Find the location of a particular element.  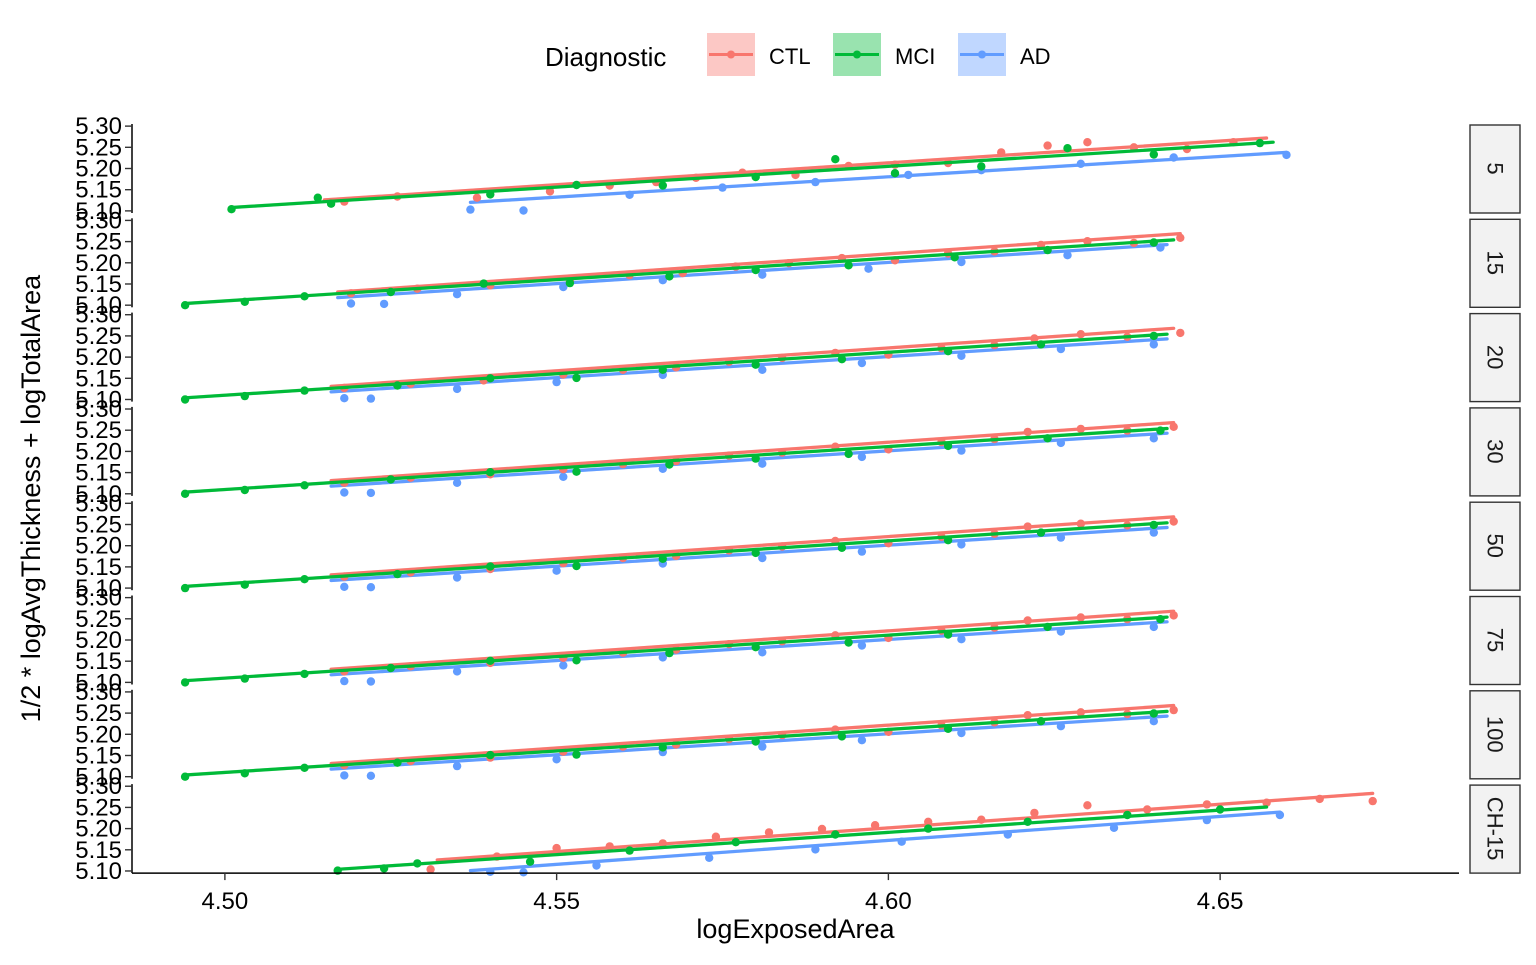

facet-strip-75: 75 is located at coordinates (1495, 640).